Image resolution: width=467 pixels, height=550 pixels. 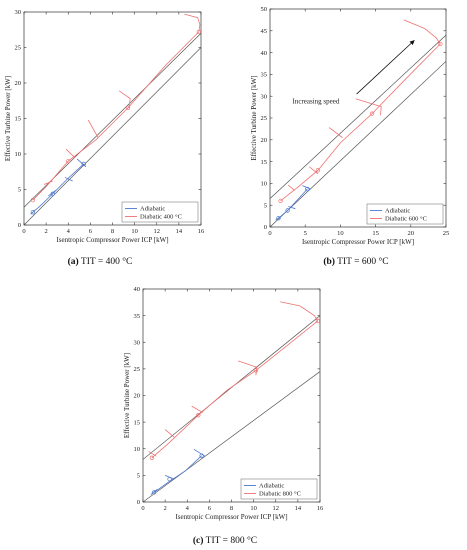 I want to click on legend-label: Diabatic 400 °C, so click(x=161, y=217).